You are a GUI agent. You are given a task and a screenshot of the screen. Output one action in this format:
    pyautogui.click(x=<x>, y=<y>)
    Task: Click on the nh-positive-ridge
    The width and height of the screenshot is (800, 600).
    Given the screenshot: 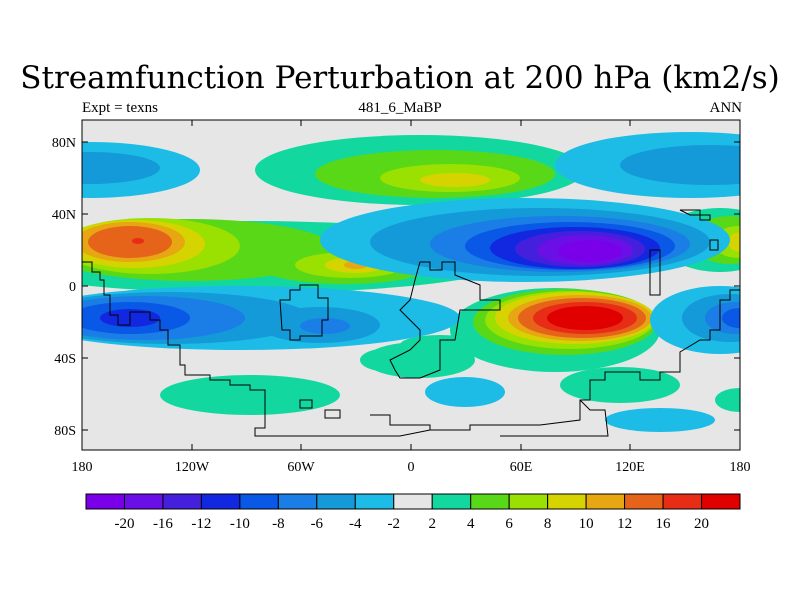 What is the action you would take?
    pyautogui.click(x=420, y=170)
    